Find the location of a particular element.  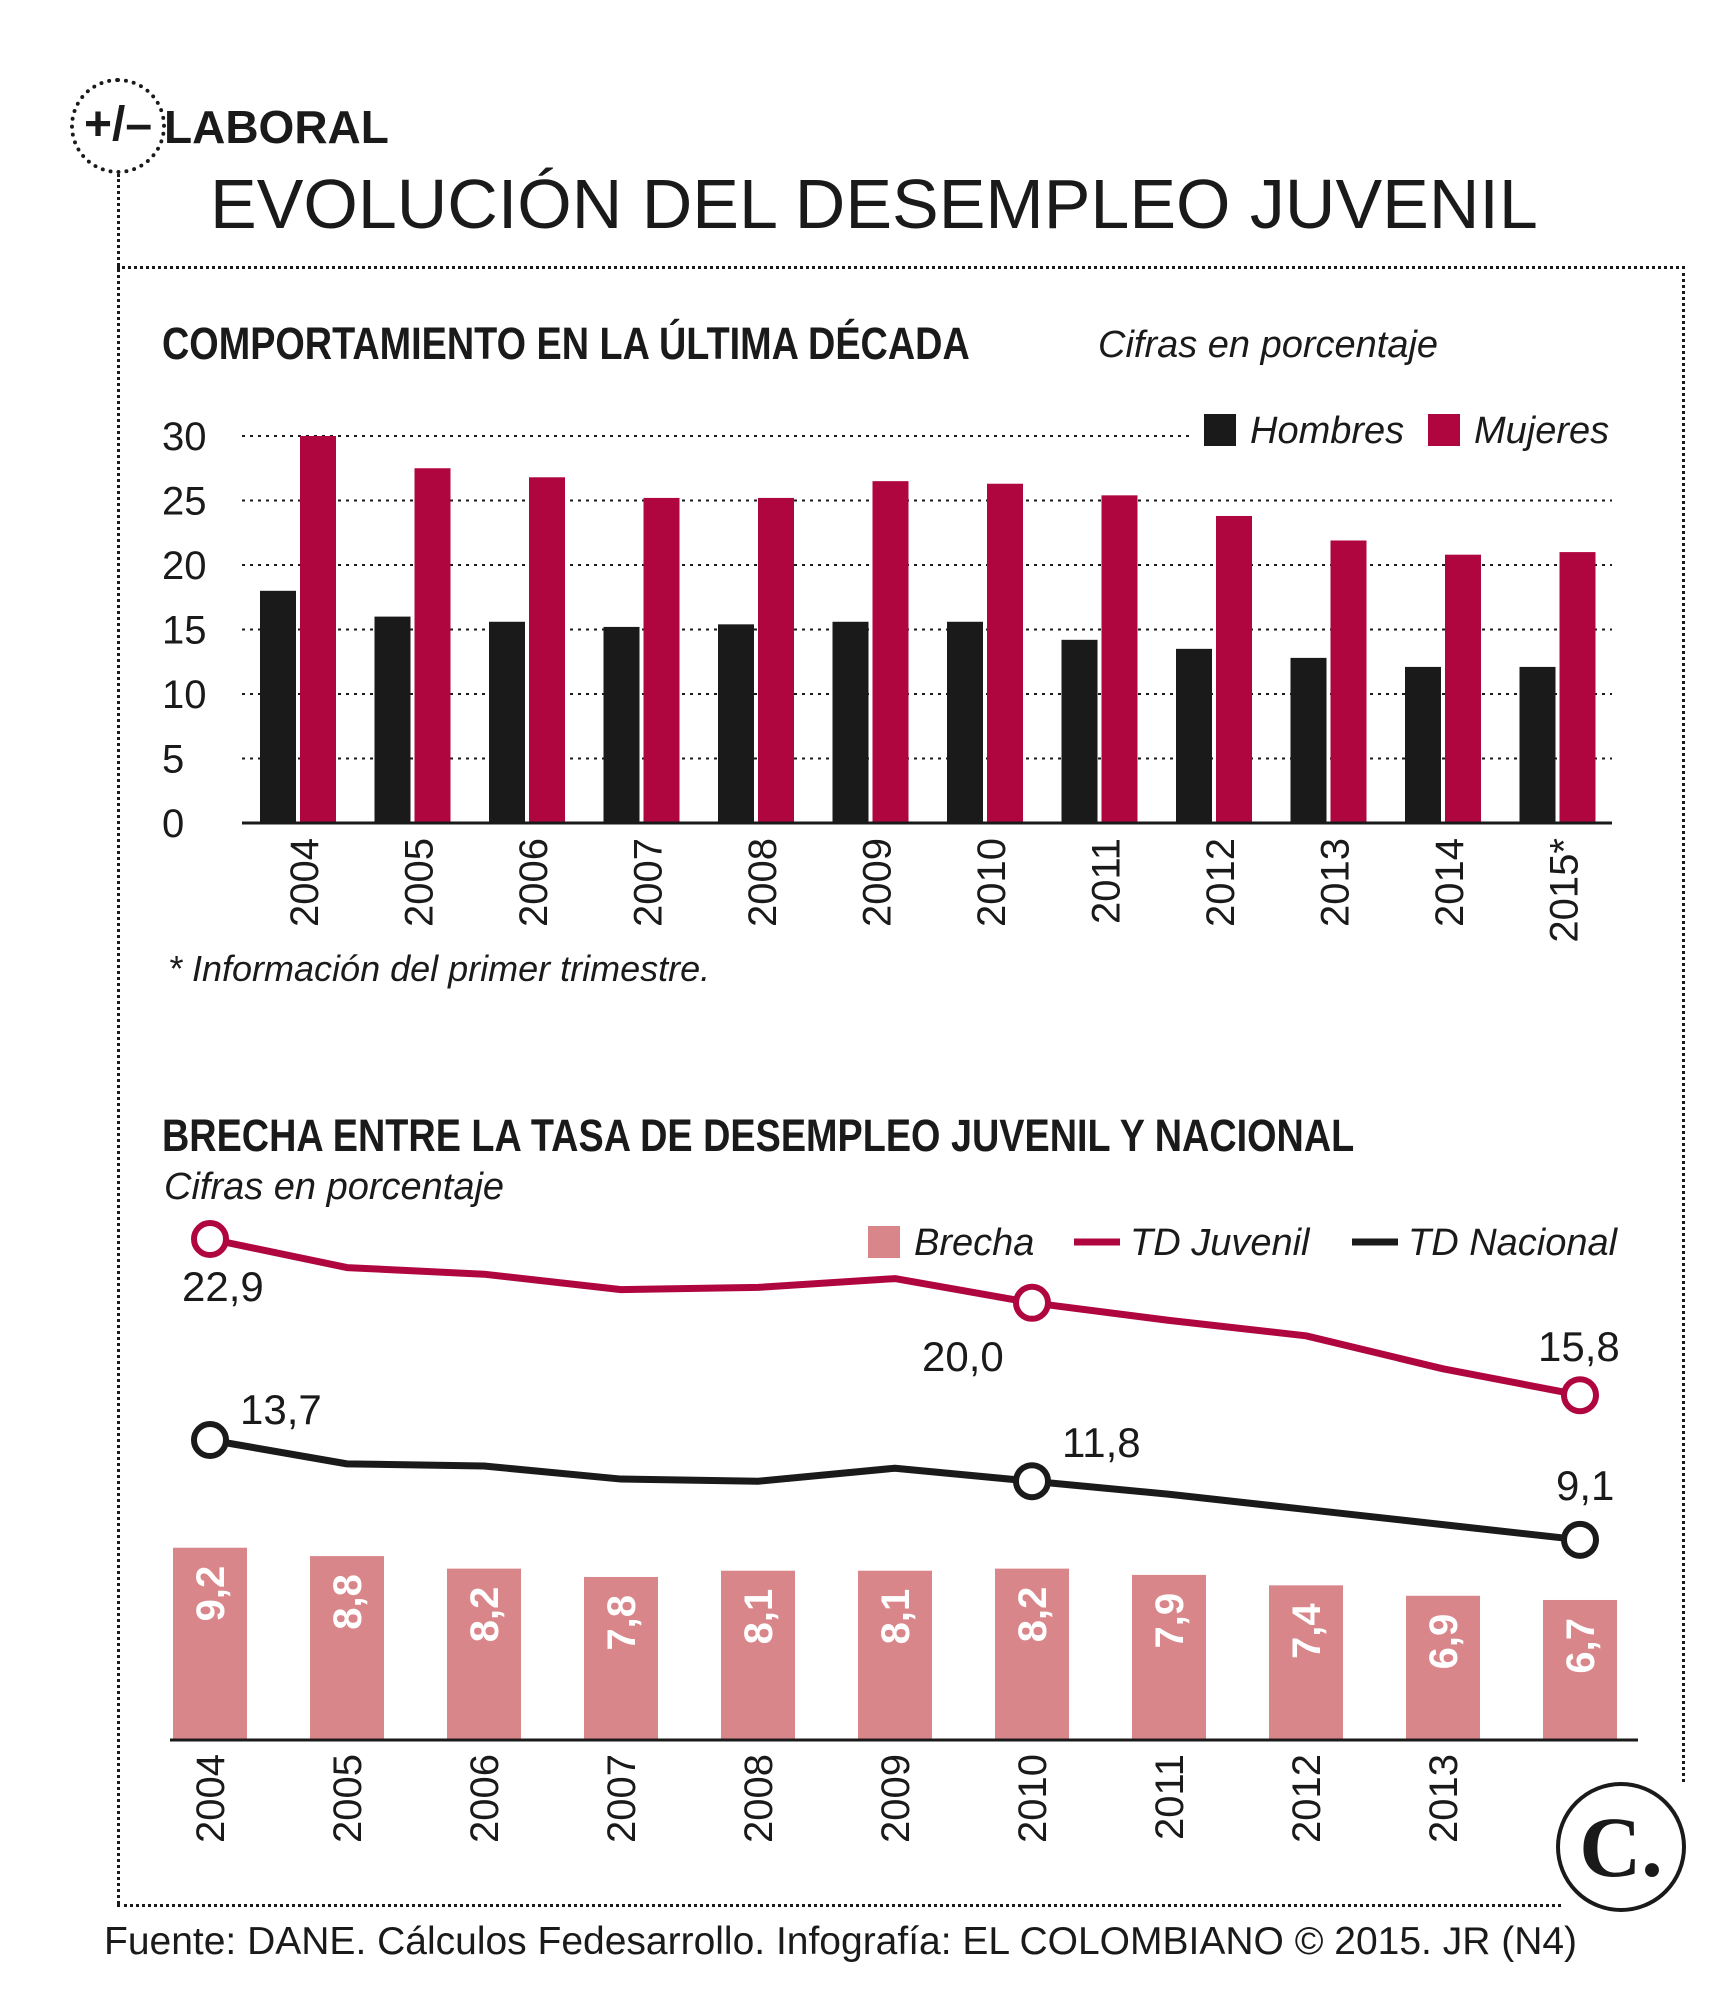

section-label: LABORAL is located at coordinates (276, 127).